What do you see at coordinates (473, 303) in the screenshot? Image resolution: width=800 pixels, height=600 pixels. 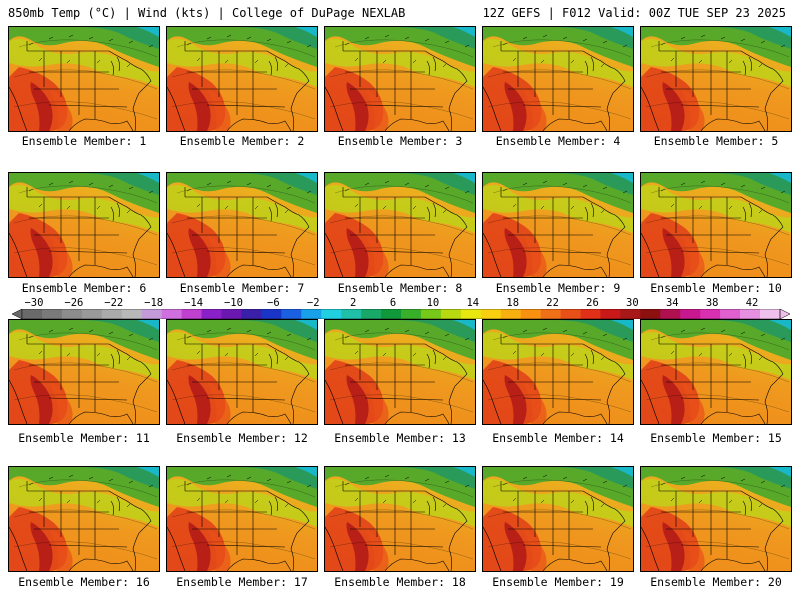 I see `colorbar-tick-label: 14` at bounding box center [473, 303].